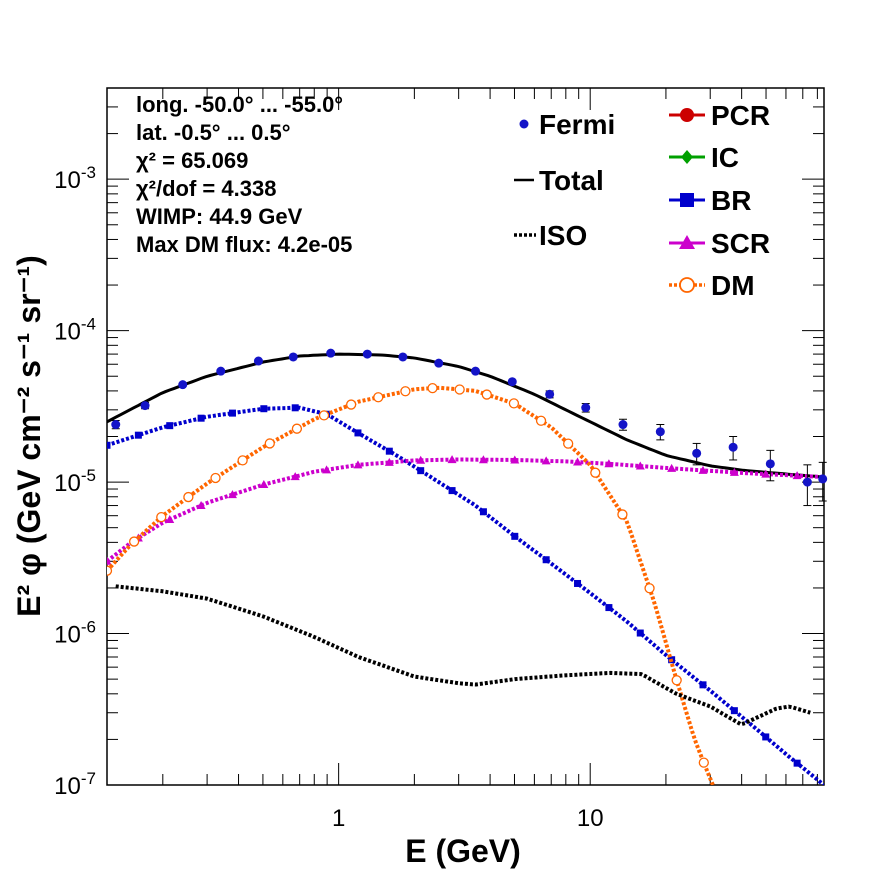  I want to click on legend-ic-label: IC, so click(725, 157).